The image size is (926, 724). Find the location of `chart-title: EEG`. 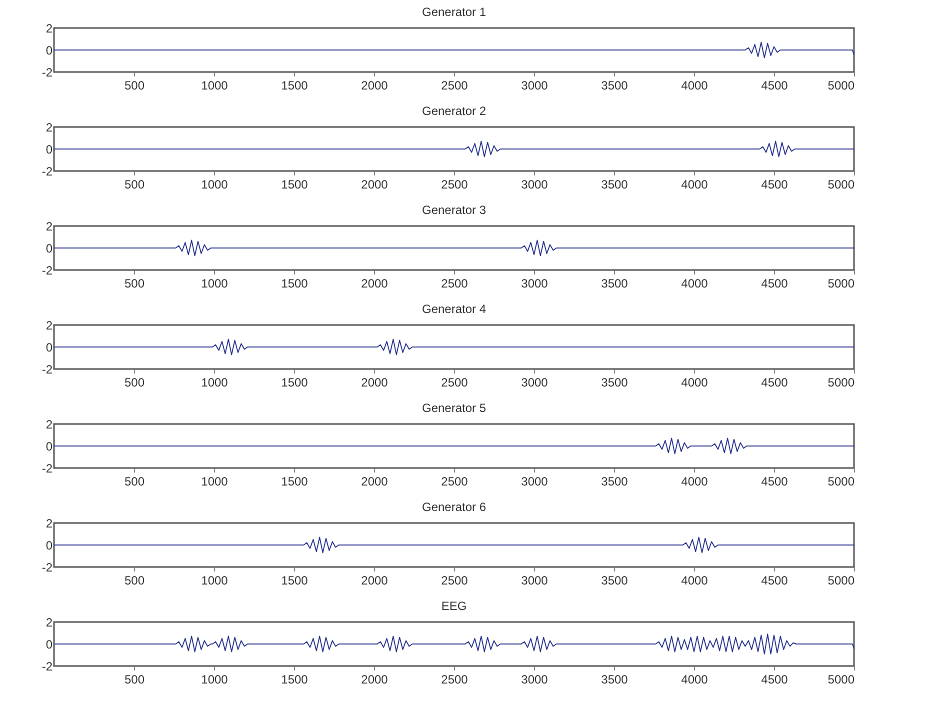

chart-title: EEG is located at coordinates (454, 606).